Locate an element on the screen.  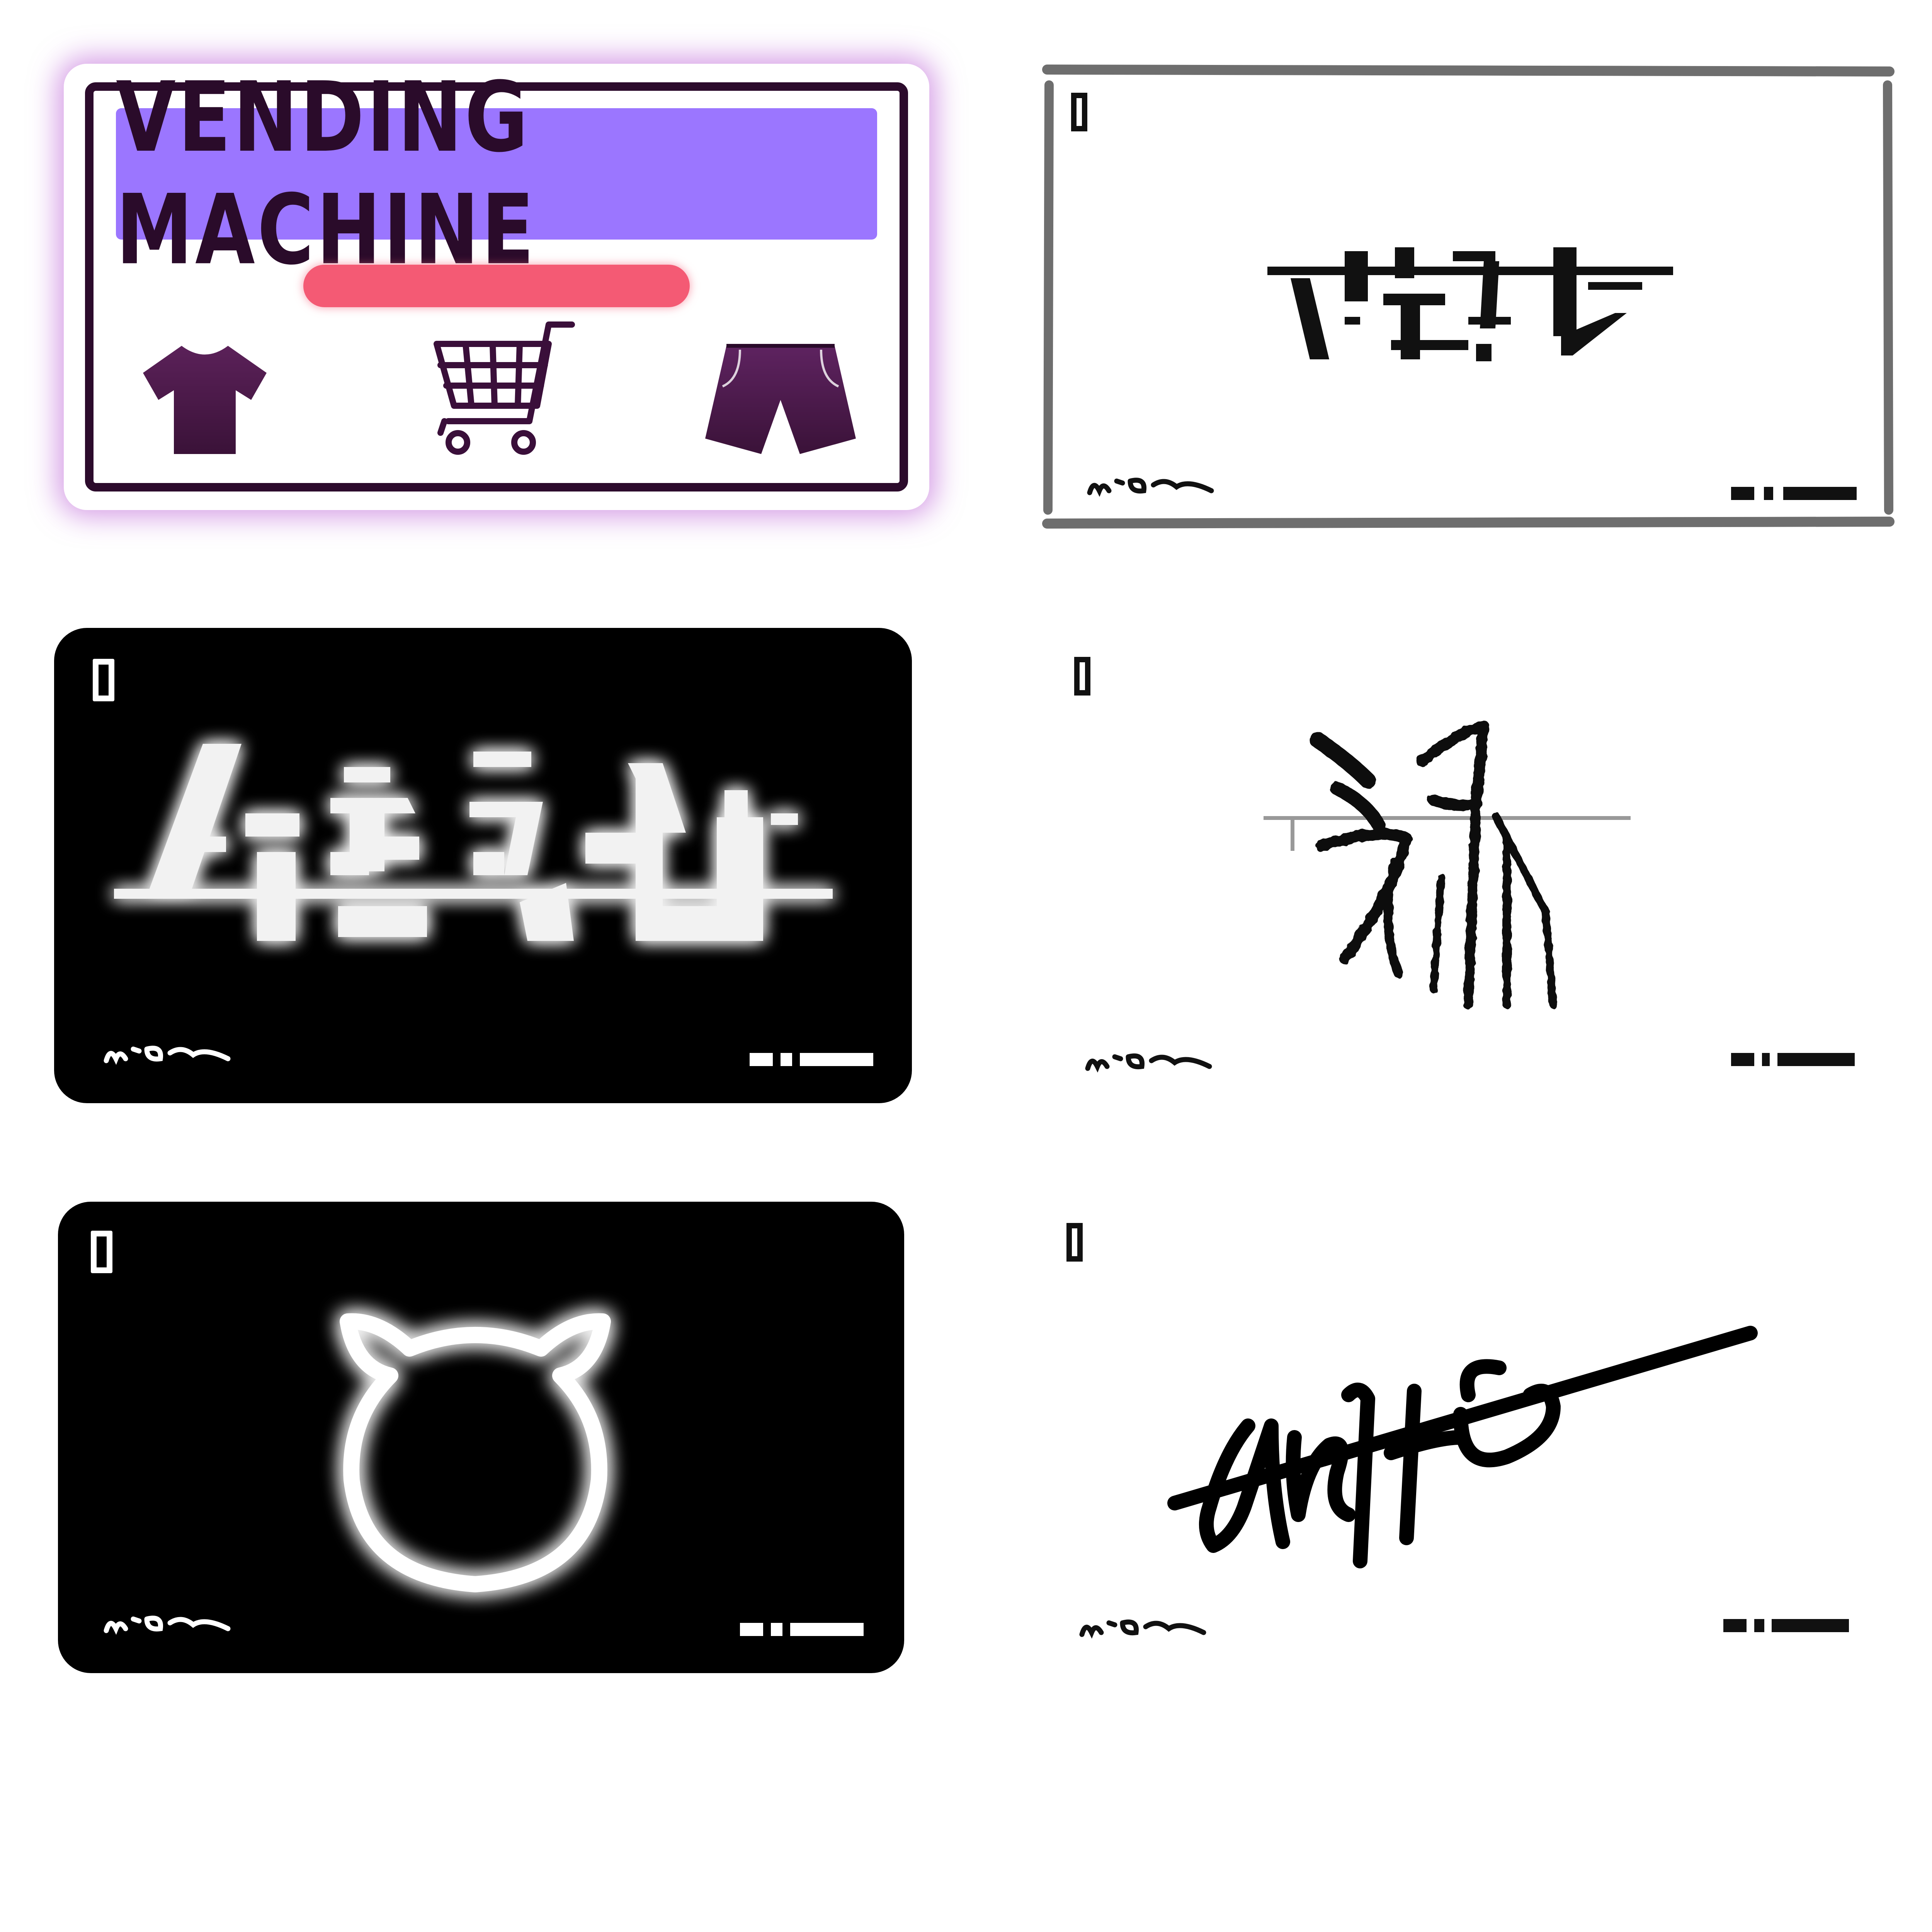
vending-machine-card: VENDING MACHINE is located at coordinates (496, 285).